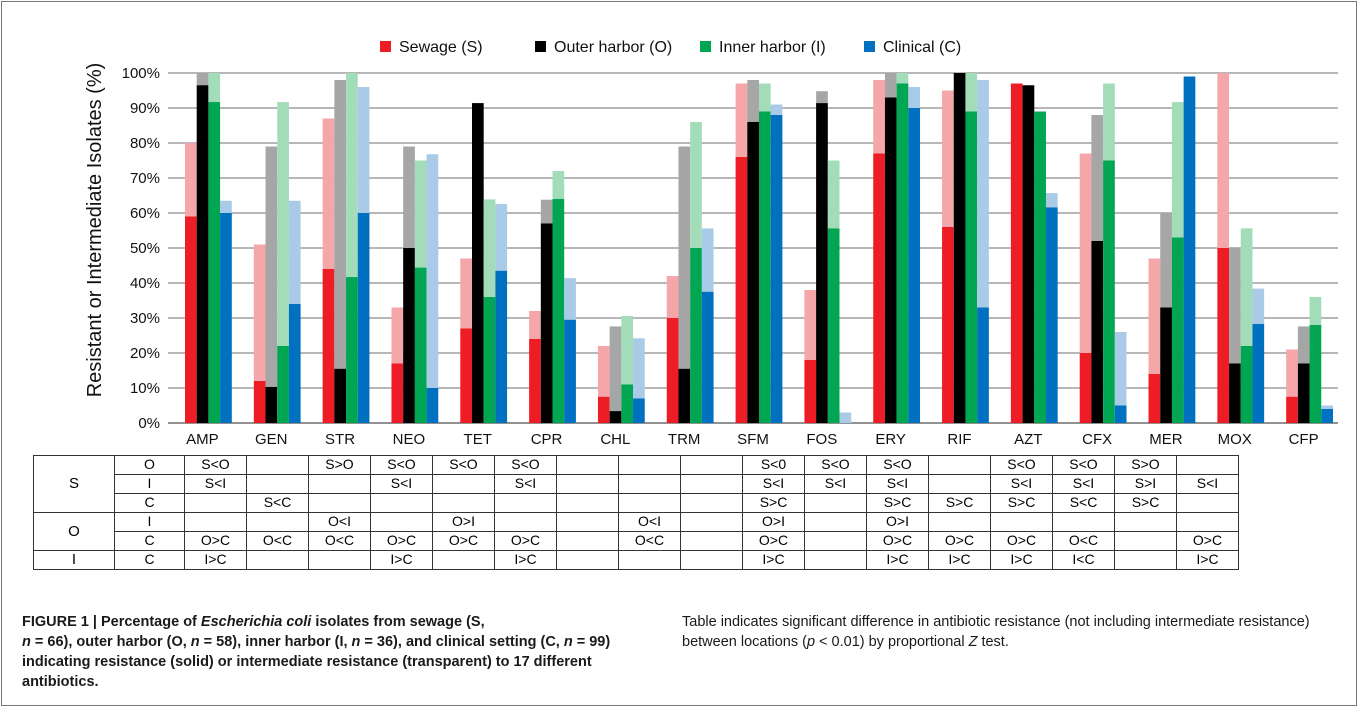 Image resolution: width=1360 pixels, height=709 pixels. Describe the element at coordinates (890, 439) in the screenshot. I see `x-tick-label: ERY` at that location.